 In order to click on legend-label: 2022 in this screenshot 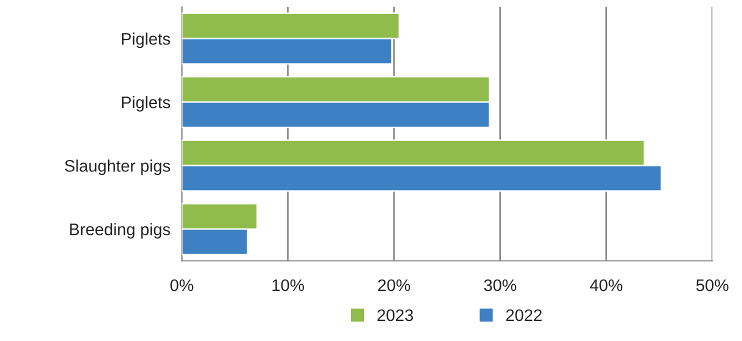, I will do `click(524, 315)`.